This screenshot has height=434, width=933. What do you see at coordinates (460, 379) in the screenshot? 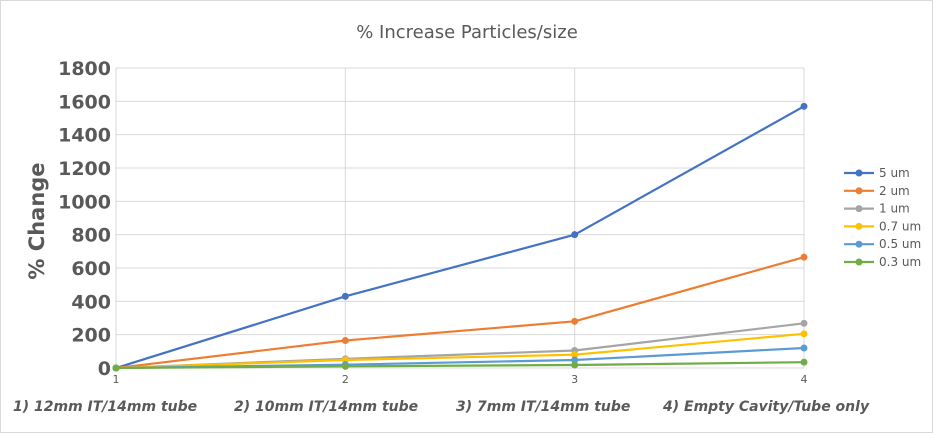
I see `x-axis-ticks: 1 2 3 4` at bounding box center [460, 379].